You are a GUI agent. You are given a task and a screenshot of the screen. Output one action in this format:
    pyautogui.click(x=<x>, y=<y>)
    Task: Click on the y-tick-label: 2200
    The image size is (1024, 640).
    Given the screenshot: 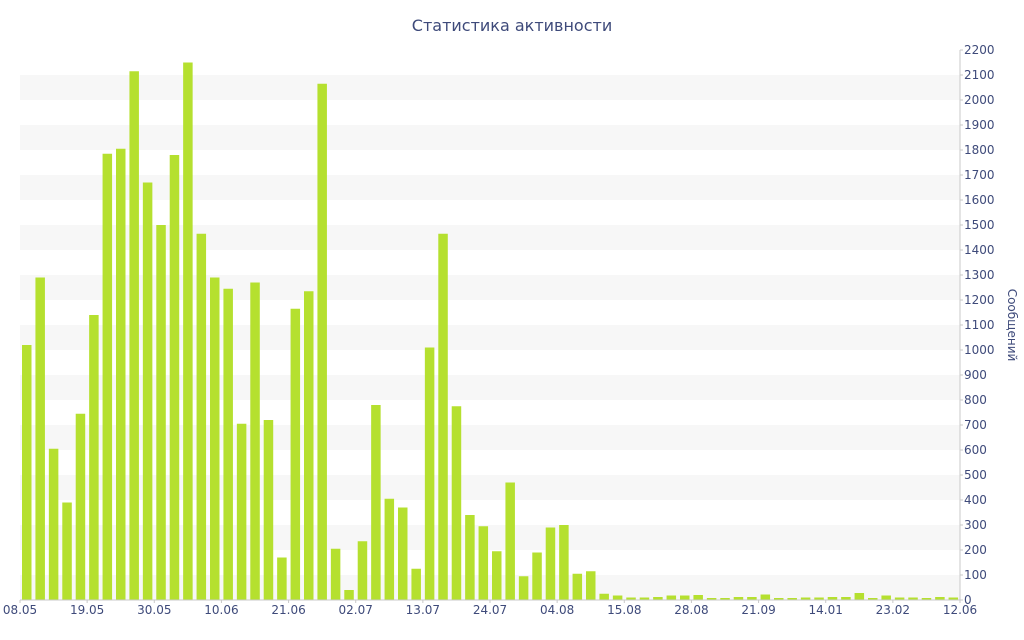 What is the action you would take?
    pyautogui.click(x=979, y=50)
    